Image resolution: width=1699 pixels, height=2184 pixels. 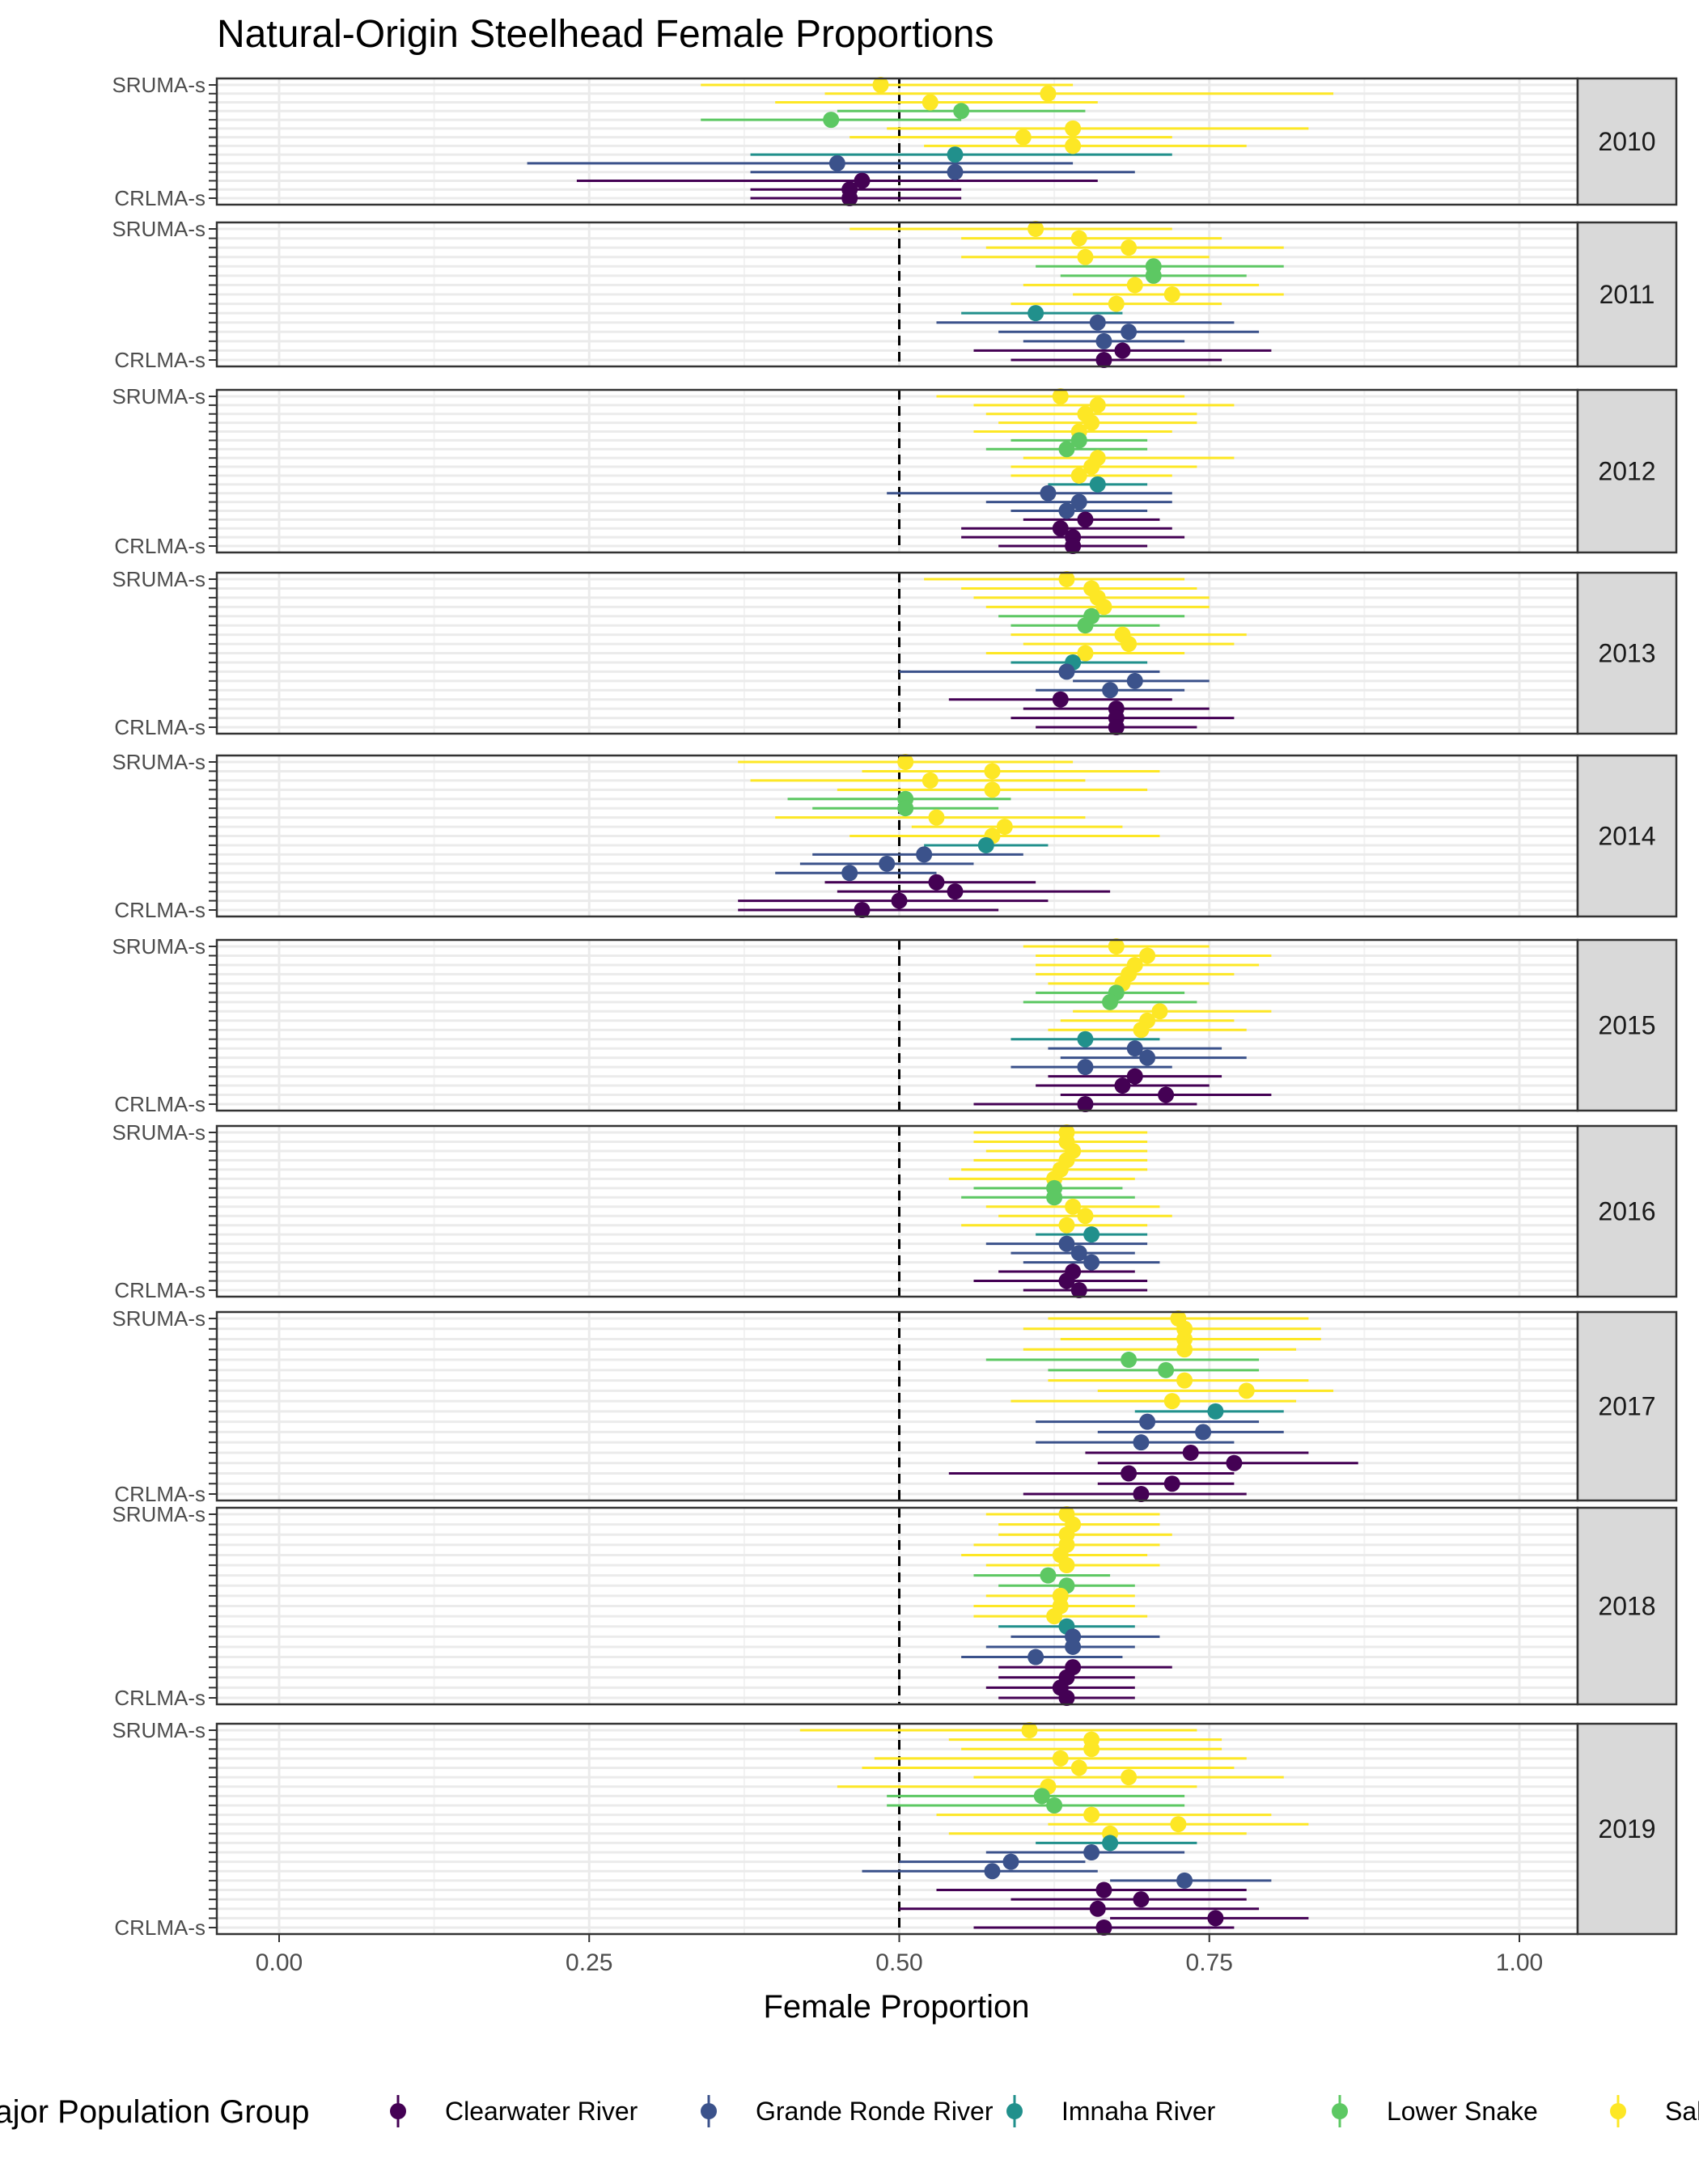 What do you see at coordinates (1682, 2111) in the screenshot?
I see `legend-label: Salmon River` at bounding box center [1682, 2111].